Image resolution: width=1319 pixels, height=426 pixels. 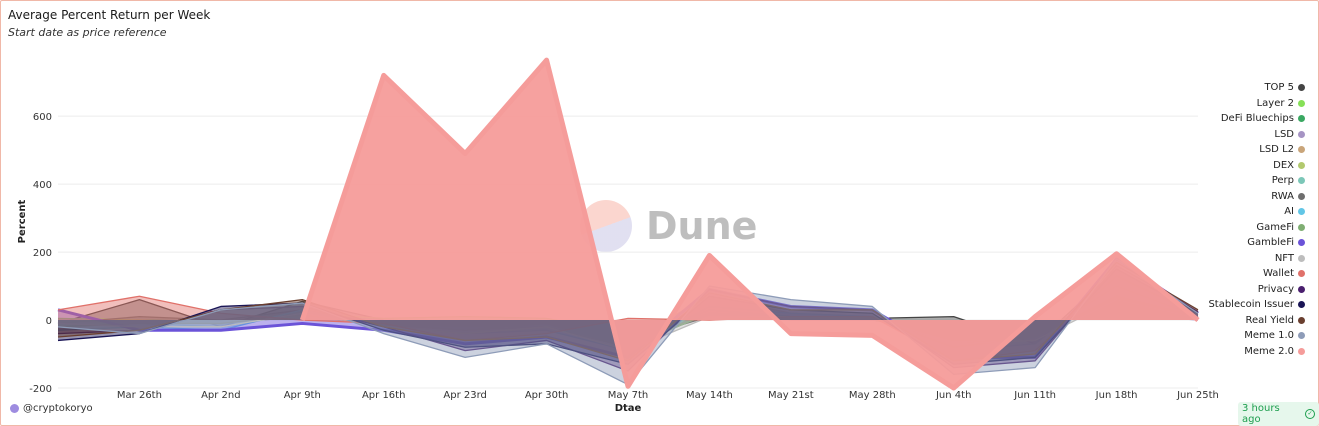 What do you see at coordinates (1289, 212) in the screenshot?
I see `legend-label: AI` at bounding box center [1289, 212].